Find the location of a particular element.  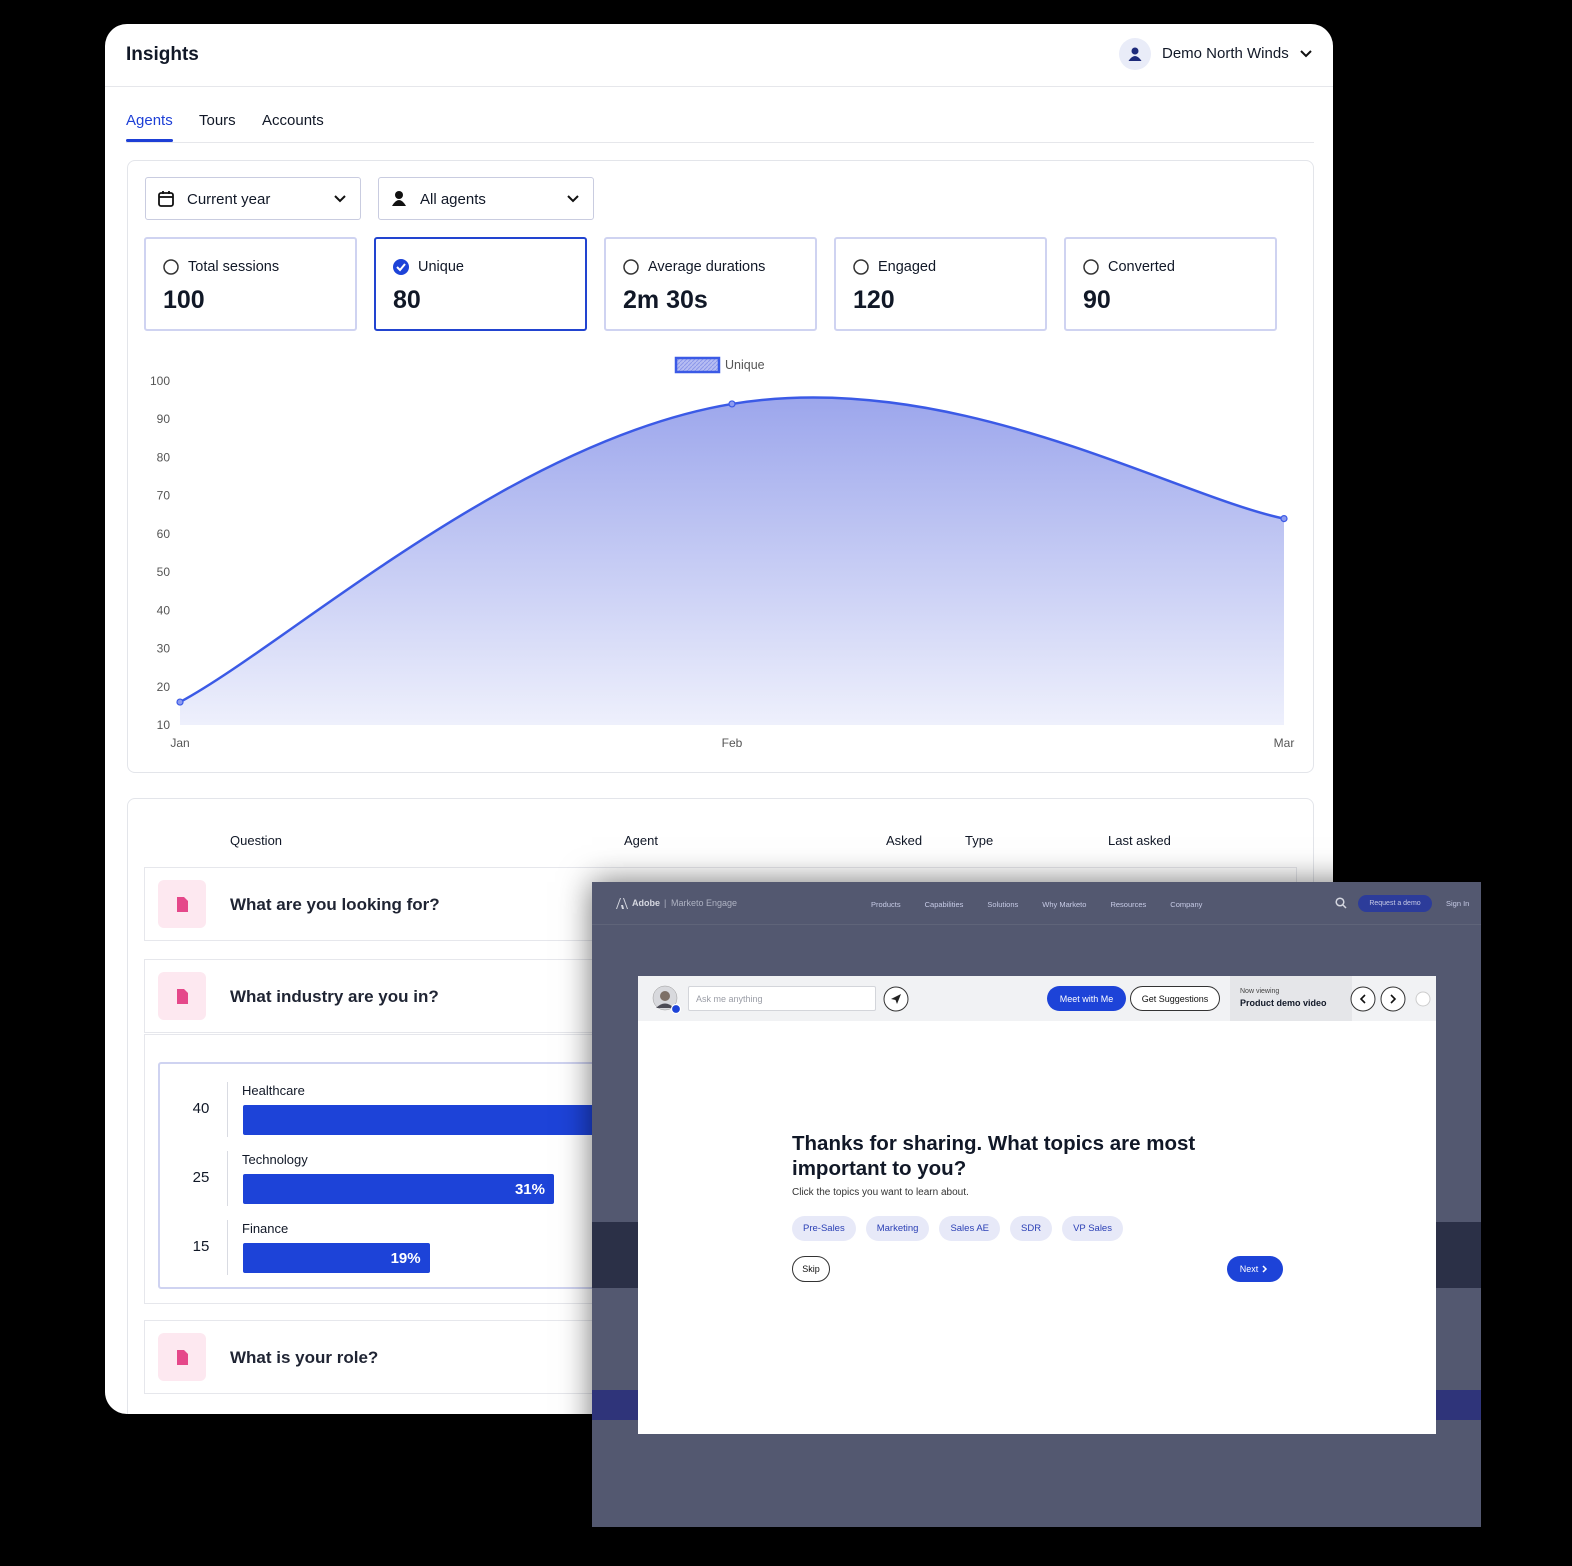

question-text: What is your role? is located at coordinates (304, 1357).